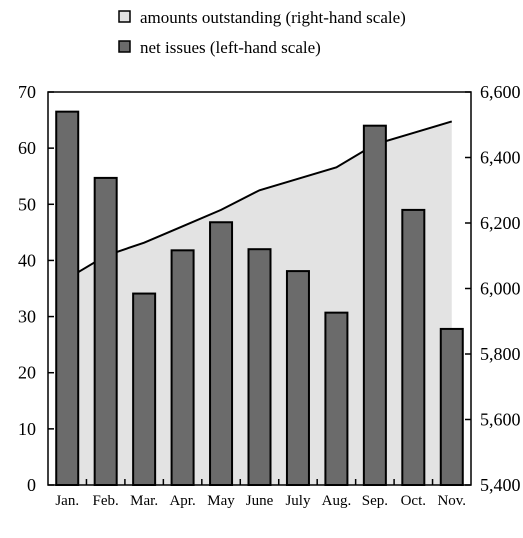  Describe the element at coordinates (413, 501) in the screenshot. I see `x-tick-label-9: Oct.` at that location.